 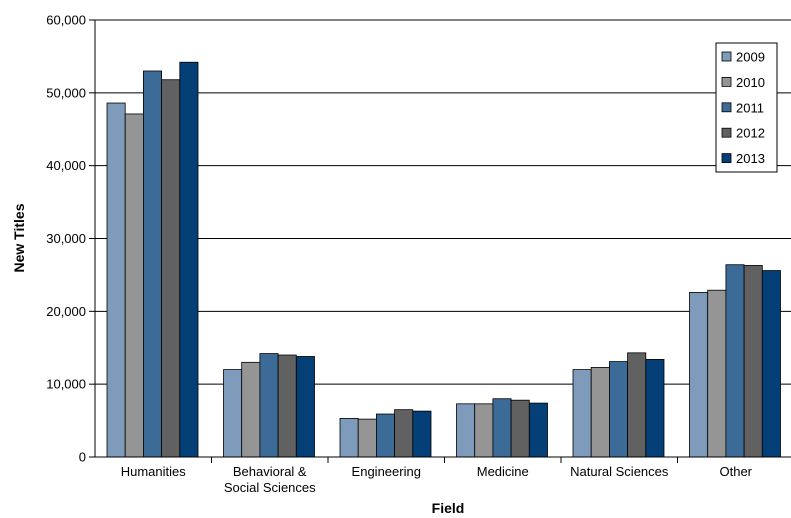 I want to click on x-tick-label: Medicine, so click(x=503, y=471).